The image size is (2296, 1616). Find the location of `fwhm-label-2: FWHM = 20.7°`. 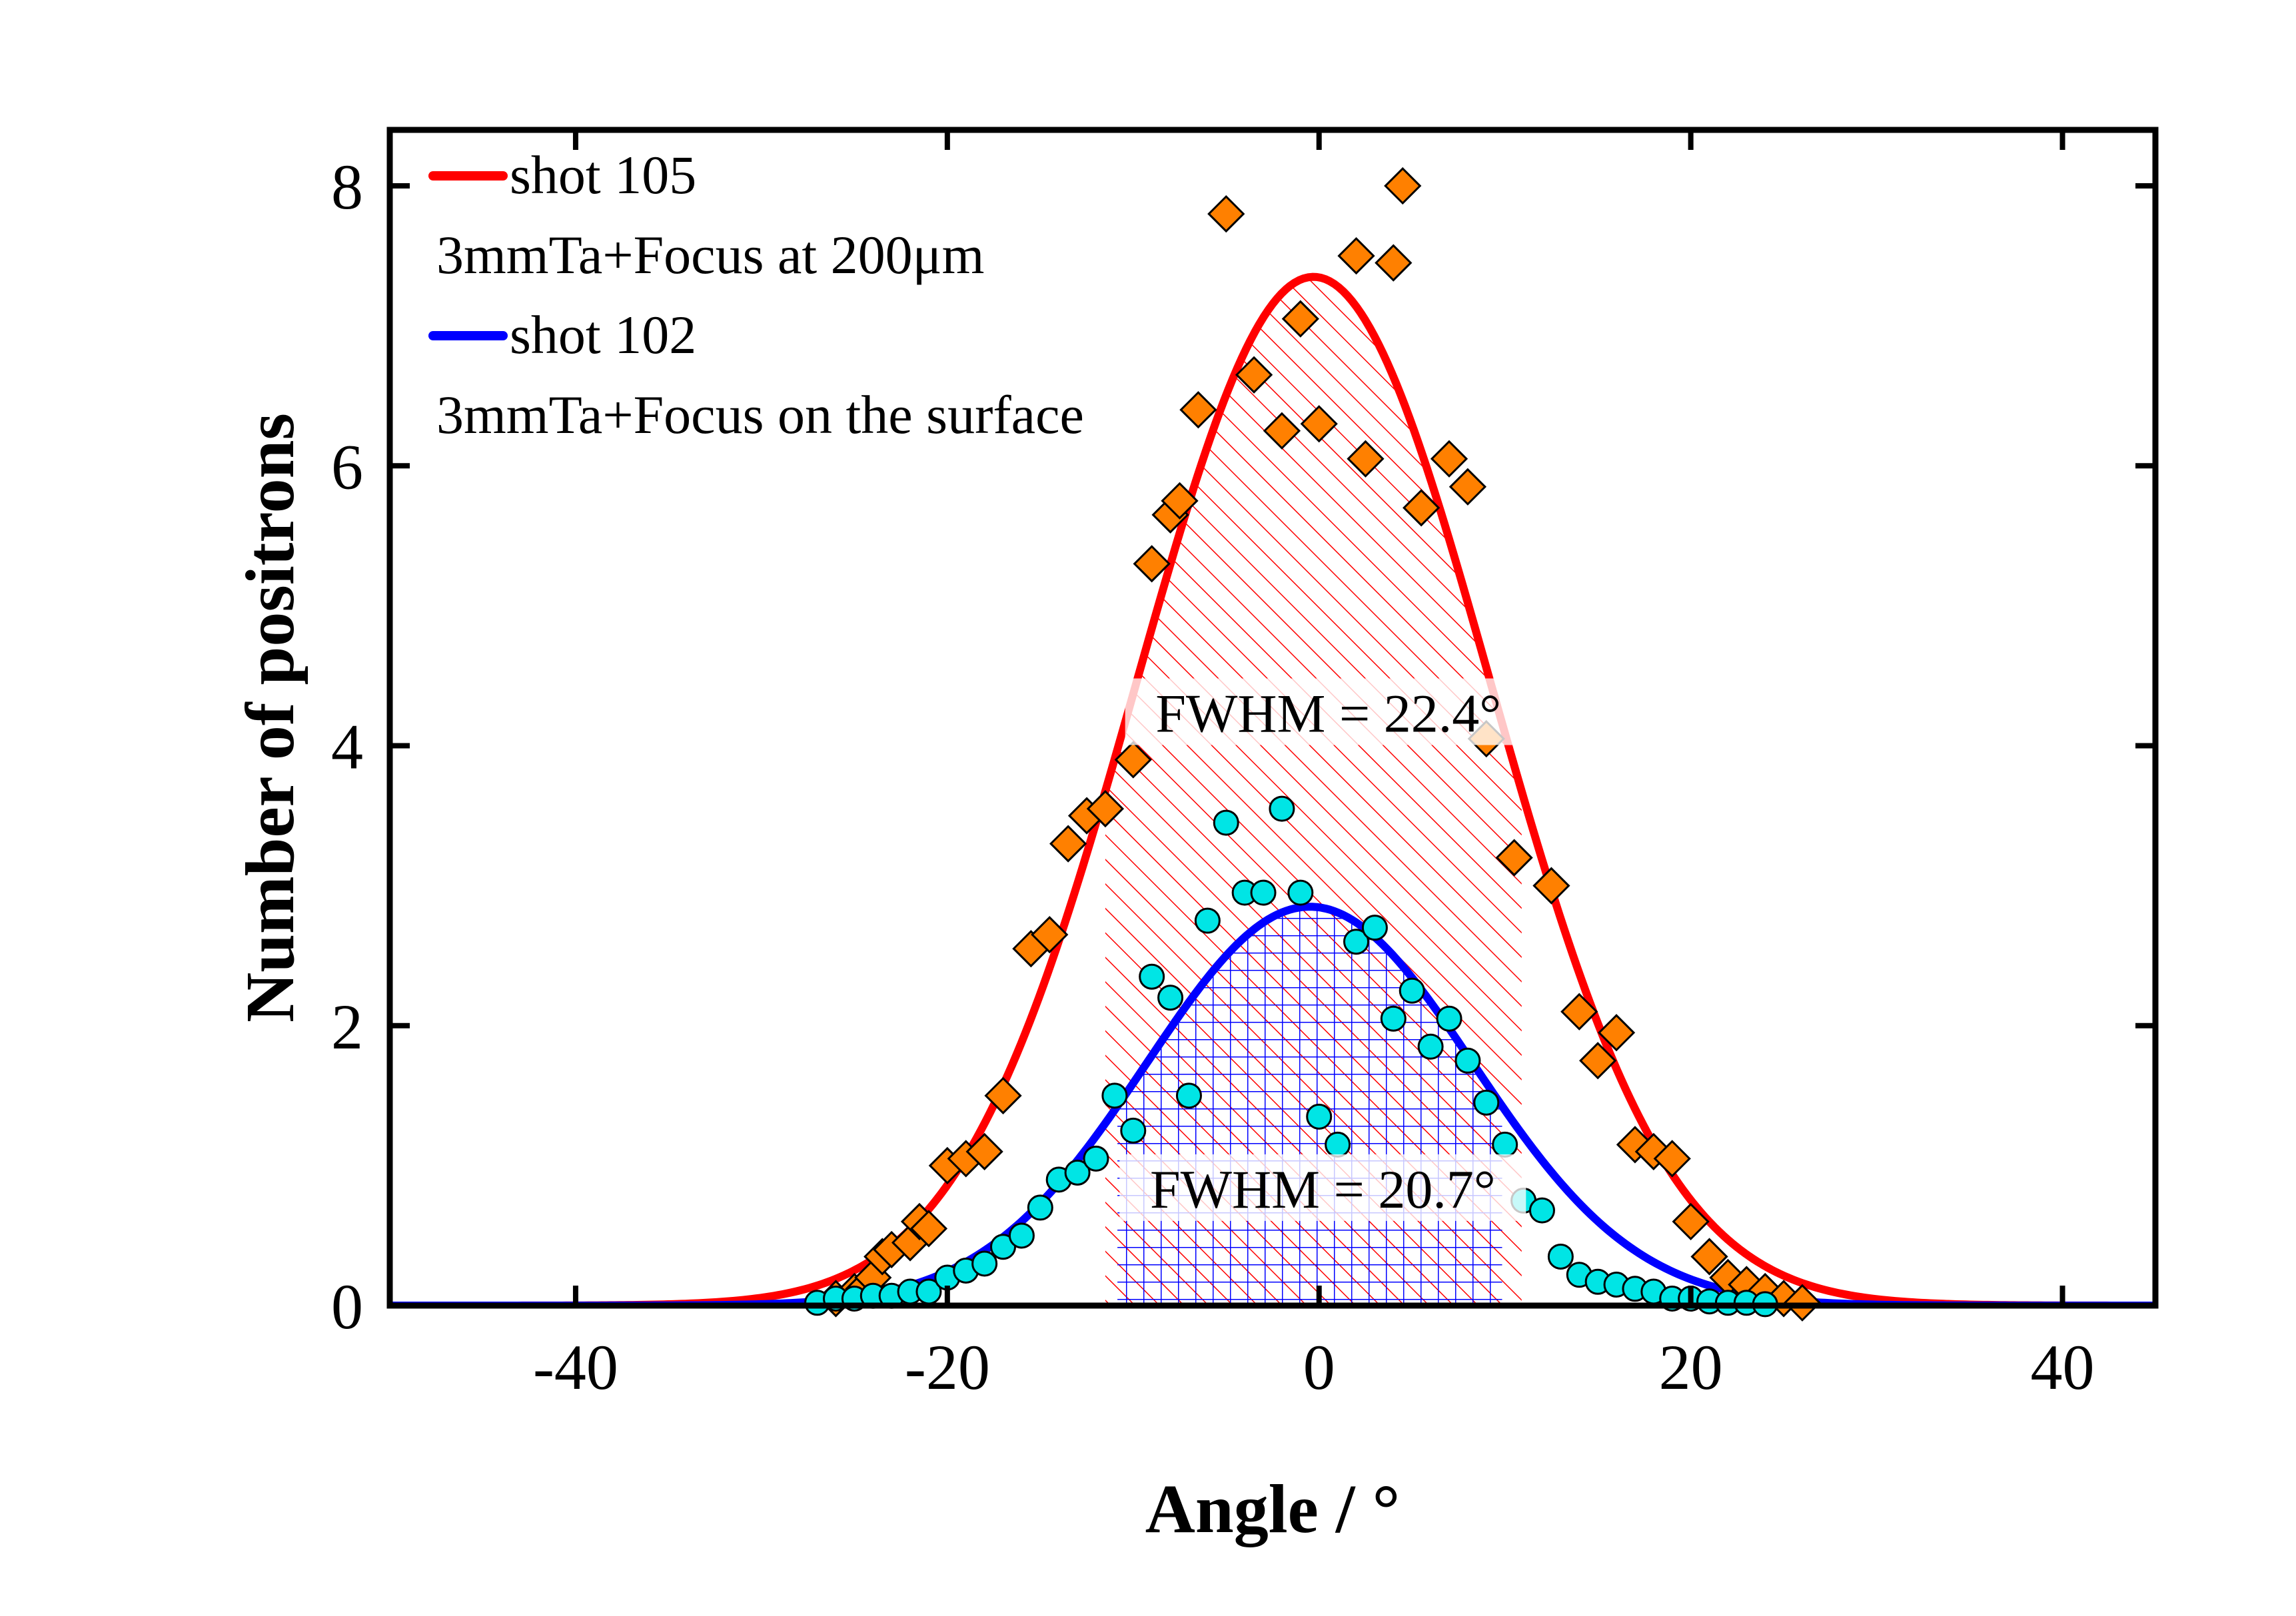

fwhm-label-2: FWHM = 20.7° is located at coordinates (1323, 1189).